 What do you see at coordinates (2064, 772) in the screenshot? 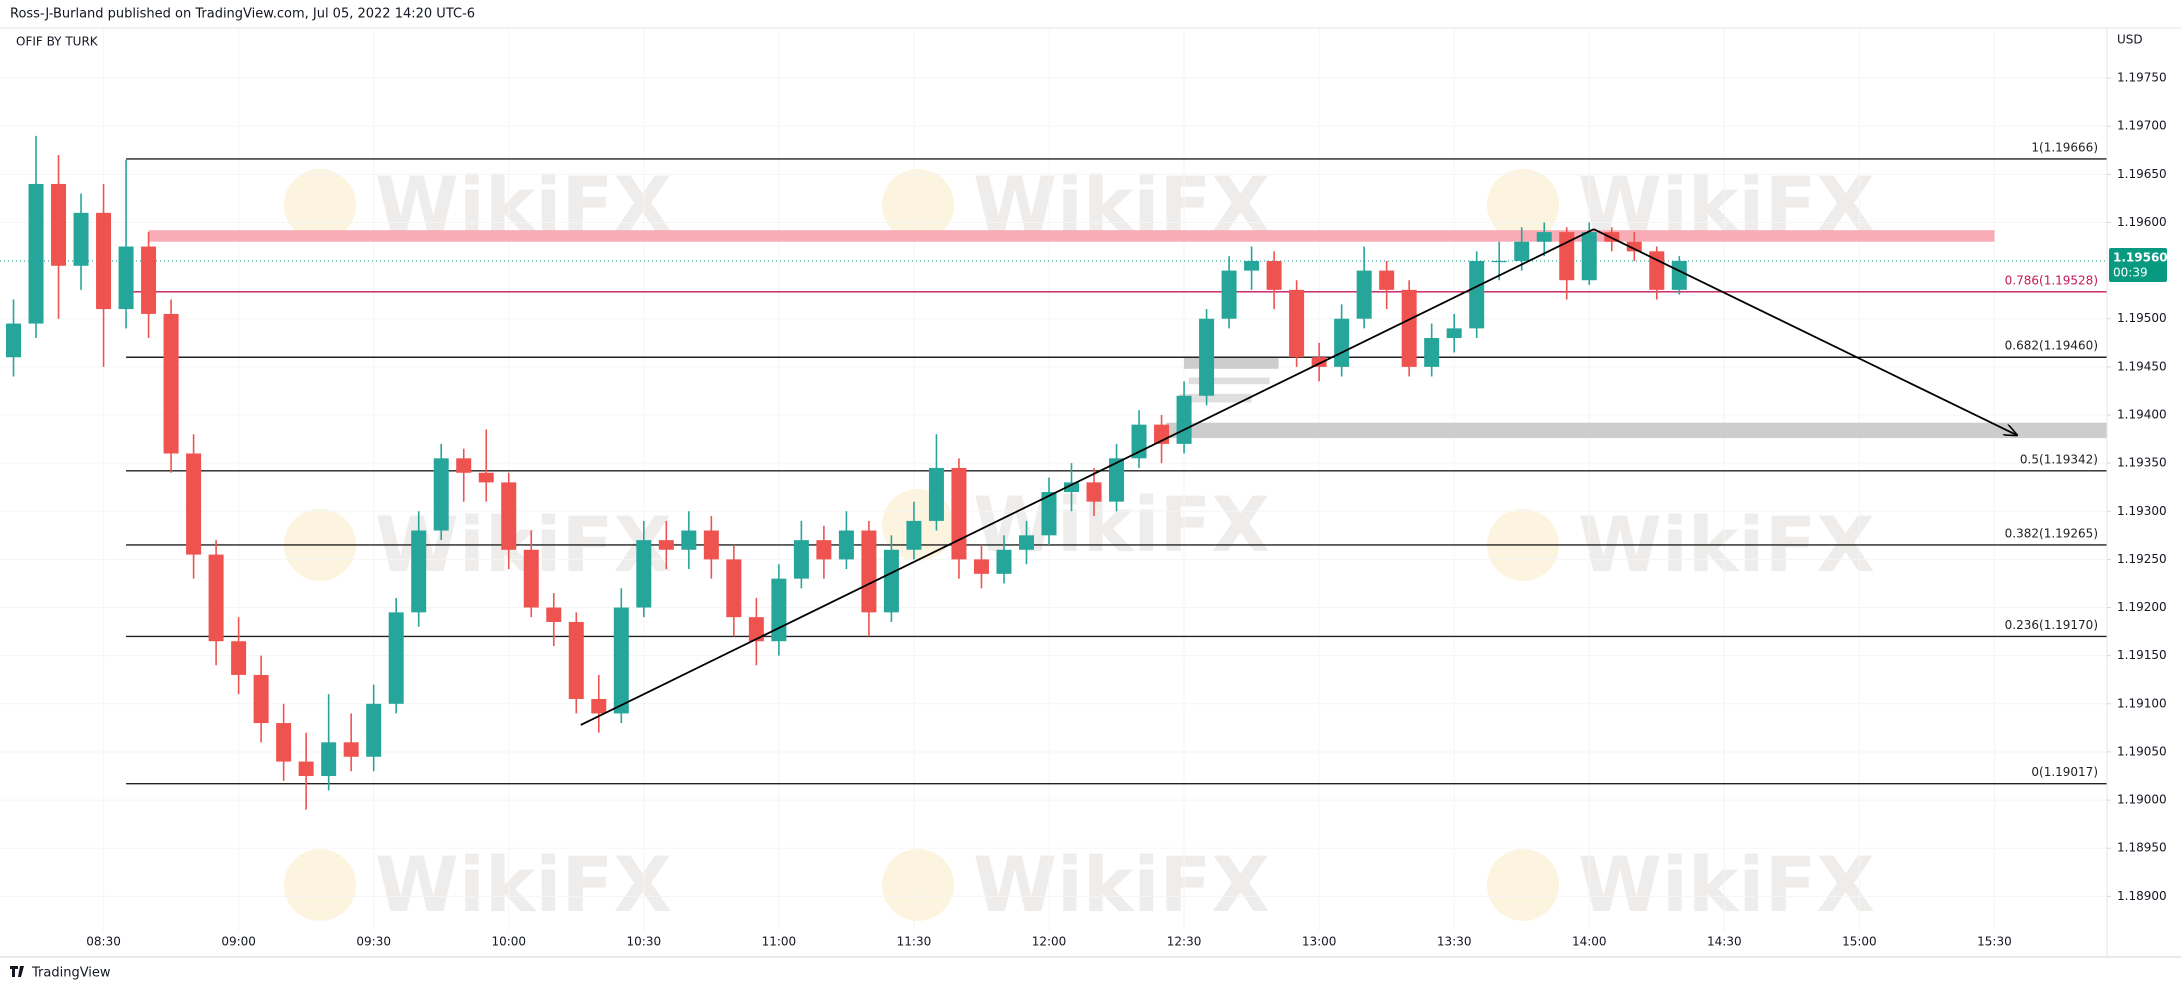
I see `fib-label: 0(1.19017)` at bounding box center [2064, 772].